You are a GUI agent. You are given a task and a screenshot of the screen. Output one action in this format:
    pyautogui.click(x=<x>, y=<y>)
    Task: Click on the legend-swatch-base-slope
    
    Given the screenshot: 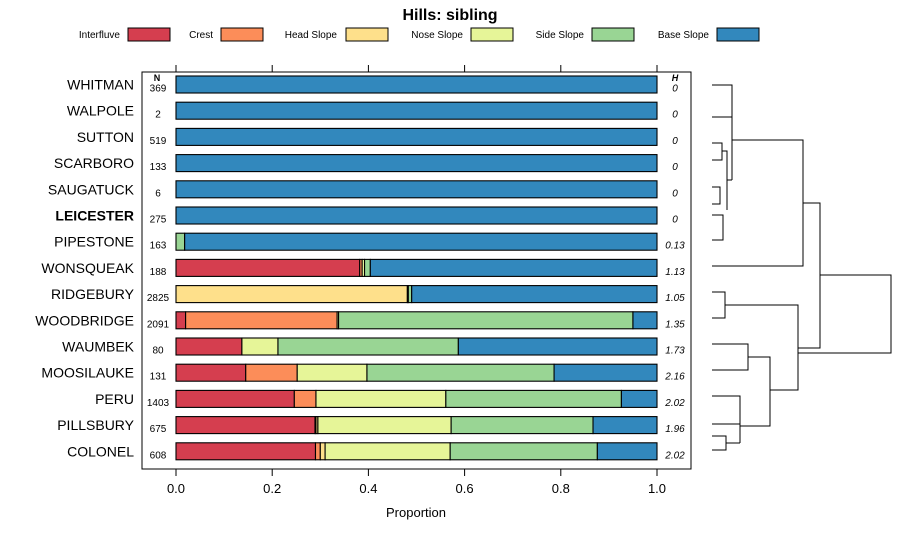 What is the action you would take?
    pyautogui.click(x=738, y=34)
    